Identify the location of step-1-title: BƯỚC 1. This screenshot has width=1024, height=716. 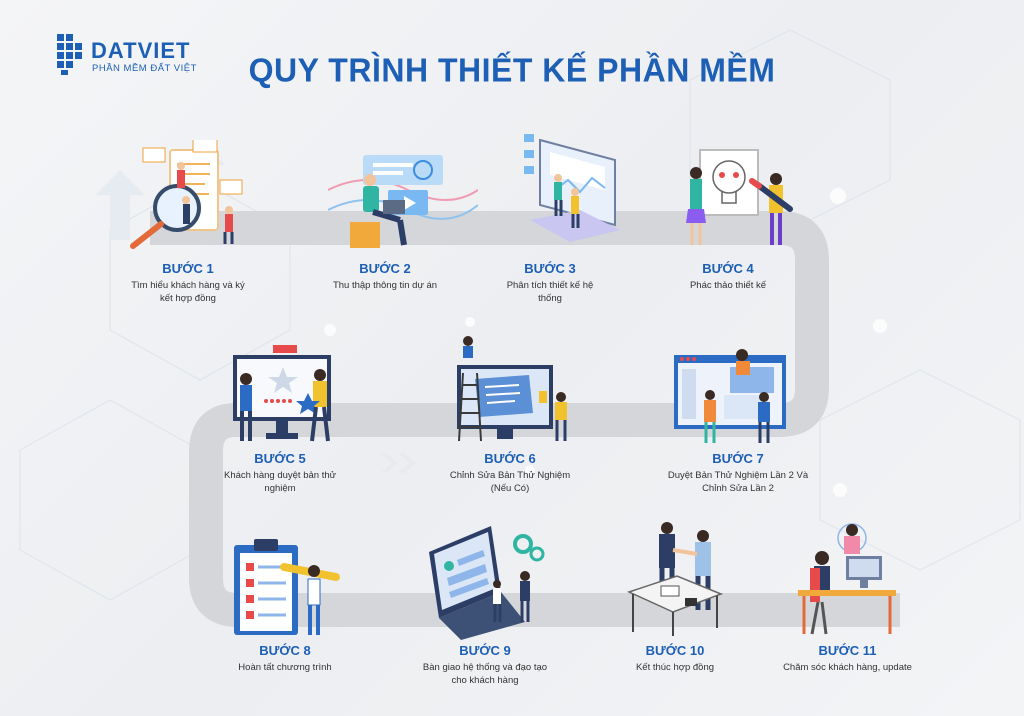
(188, 268).